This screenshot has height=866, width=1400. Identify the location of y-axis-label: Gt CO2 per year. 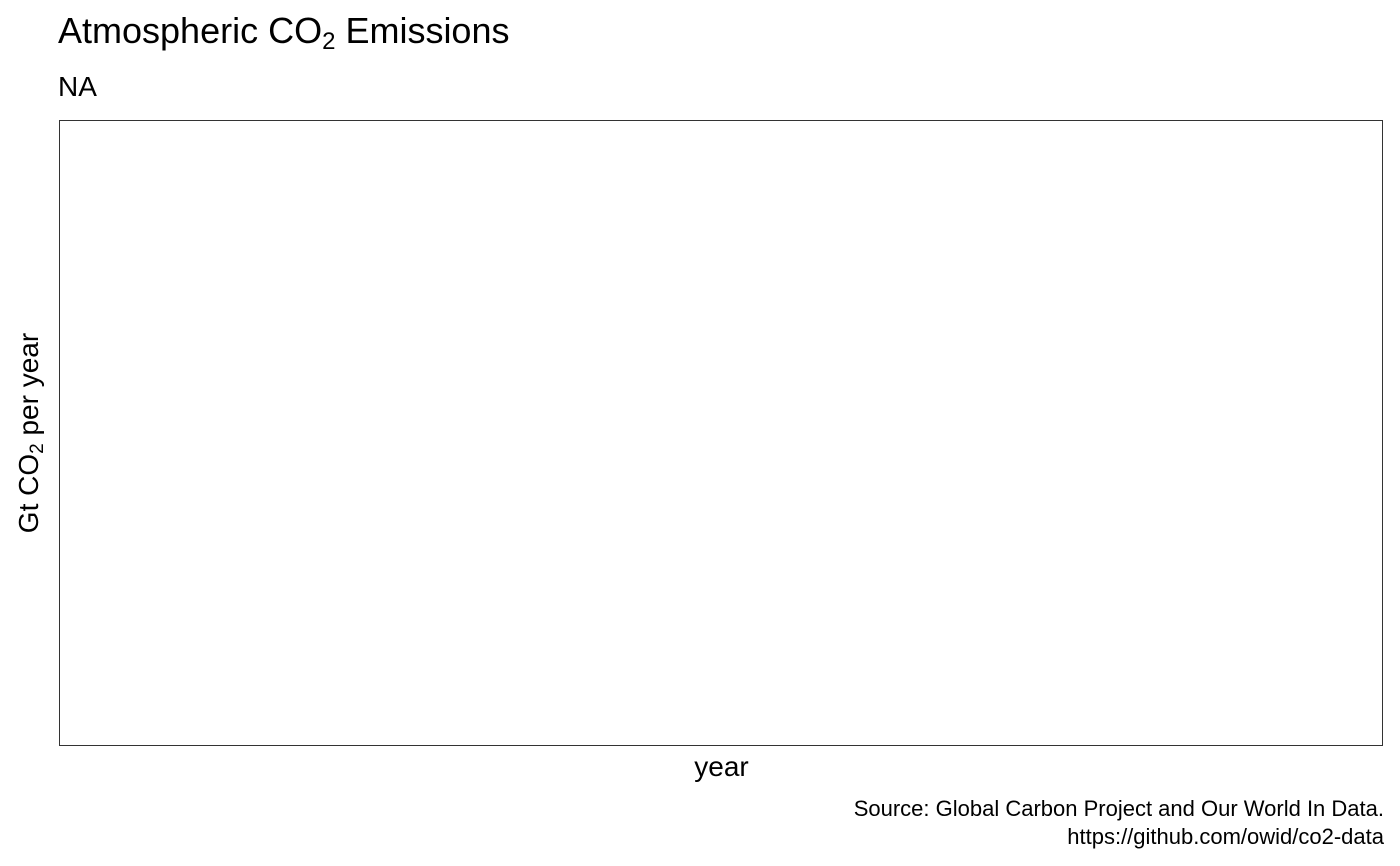
(30, 433).